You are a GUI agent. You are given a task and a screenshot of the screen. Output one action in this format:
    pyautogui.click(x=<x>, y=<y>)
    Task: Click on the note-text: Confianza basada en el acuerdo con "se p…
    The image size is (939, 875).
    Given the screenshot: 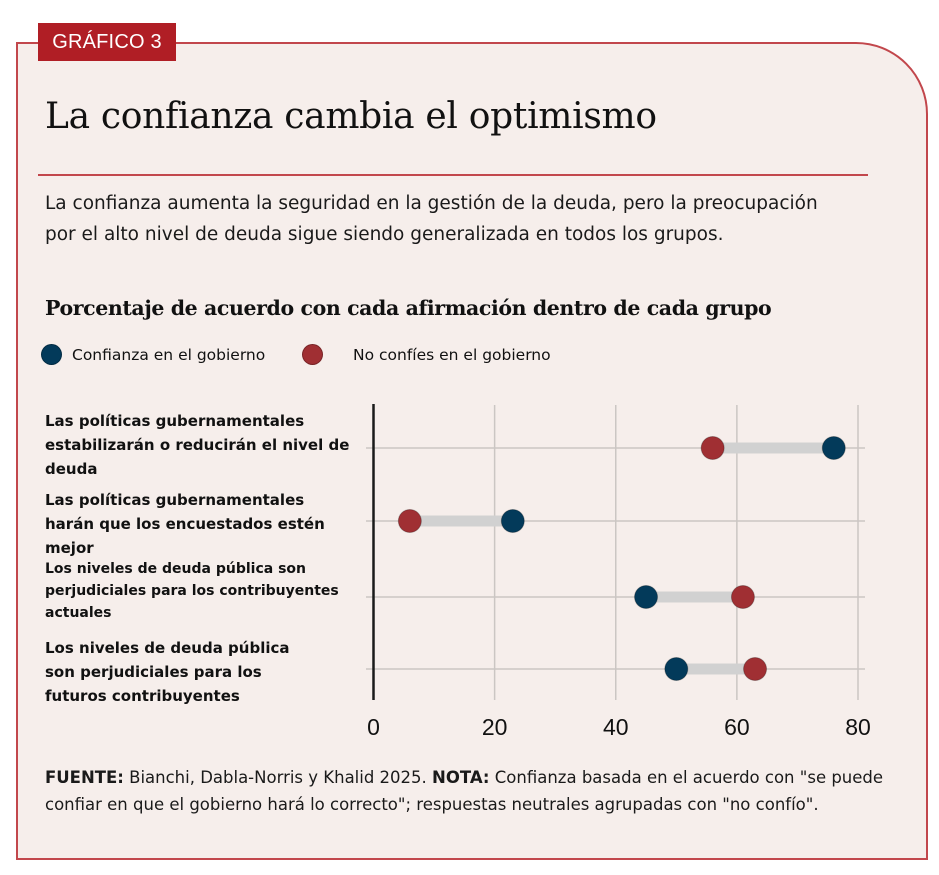 What is the action you would take?
    pyautogui.click(x=464, y=791)
    